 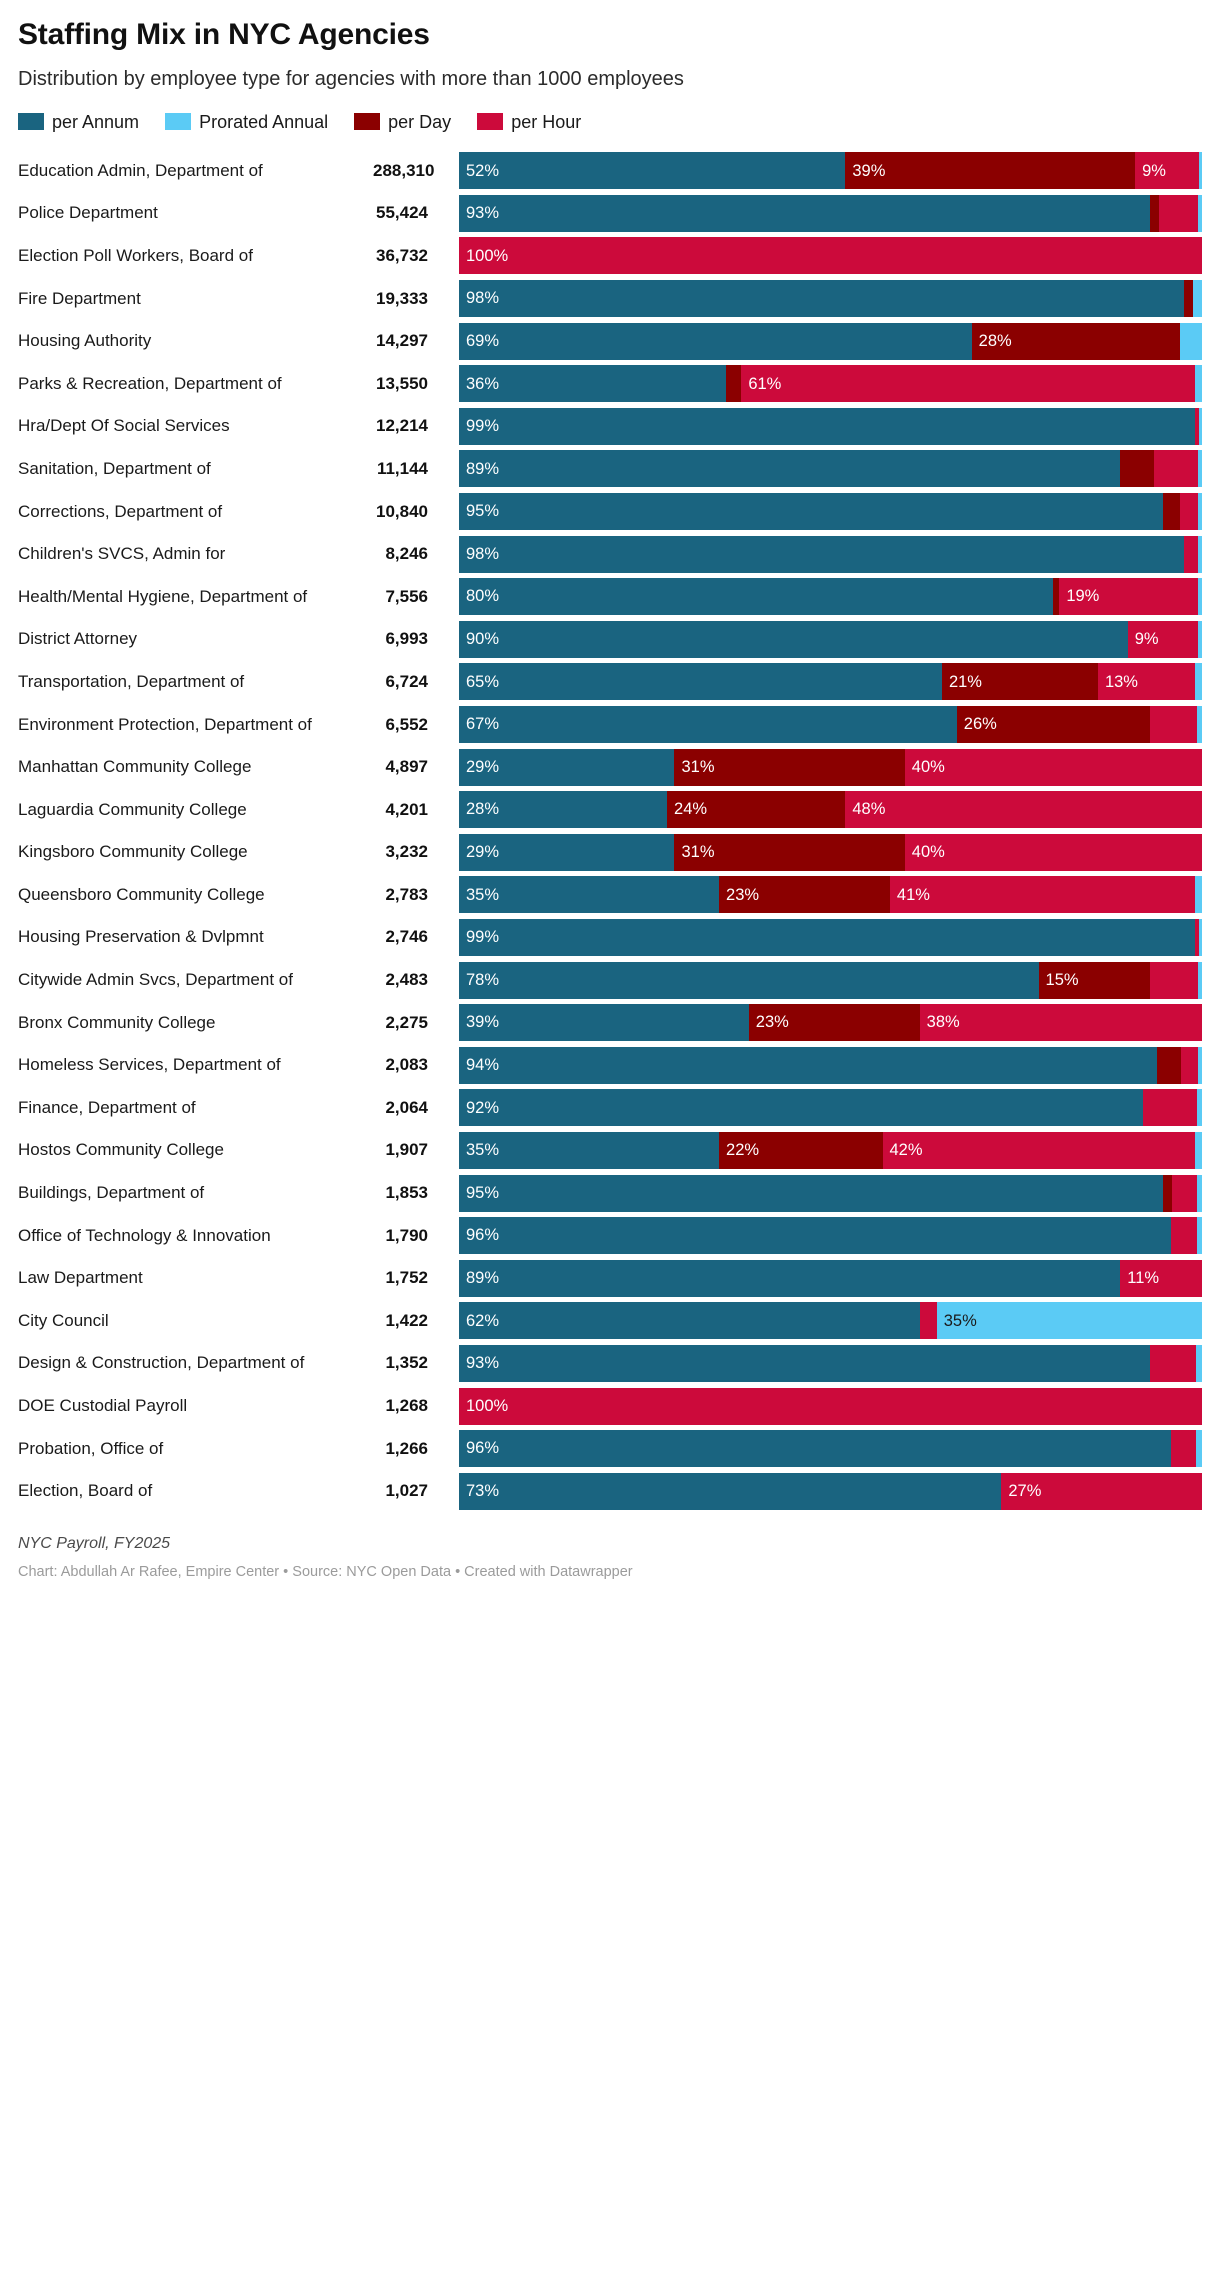 I want to click on table-row: Fire Department 19,333 98%, so click(x=610, y=298).